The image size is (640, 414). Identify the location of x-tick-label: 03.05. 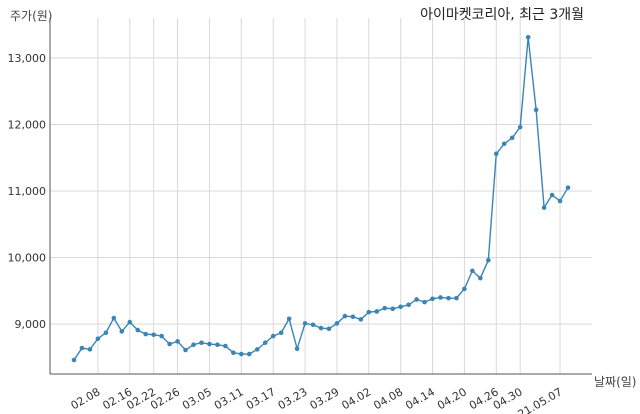
(197, 398).